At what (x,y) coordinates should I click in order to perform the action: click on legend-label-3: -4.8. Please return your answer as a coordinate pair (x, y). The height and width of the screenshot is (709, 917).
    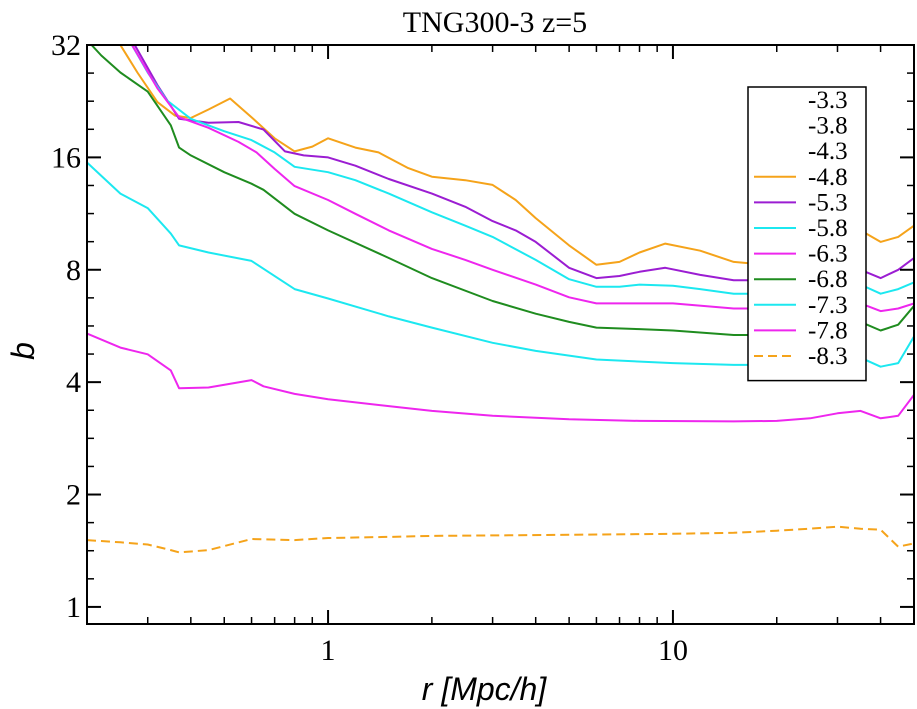
    Looking at the image, I should click on (828, 177).